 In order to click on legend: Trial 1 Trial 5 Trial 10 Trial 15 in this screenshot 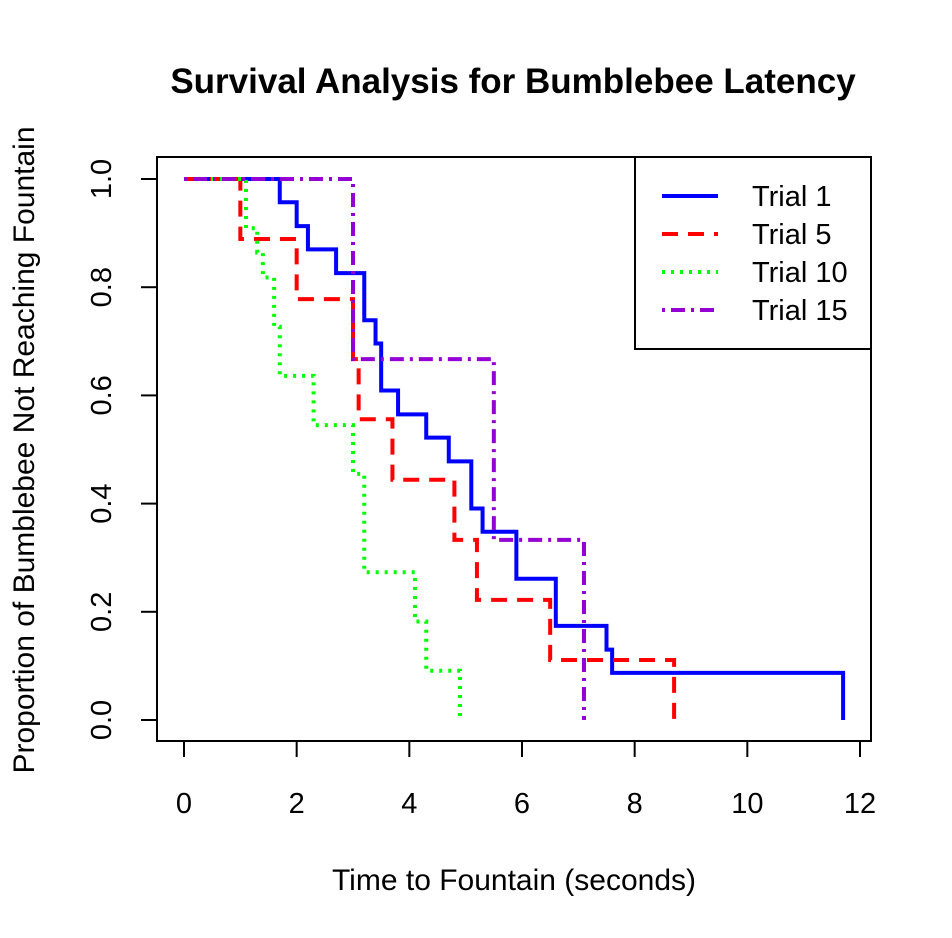, I will do `click(753, 253)`.